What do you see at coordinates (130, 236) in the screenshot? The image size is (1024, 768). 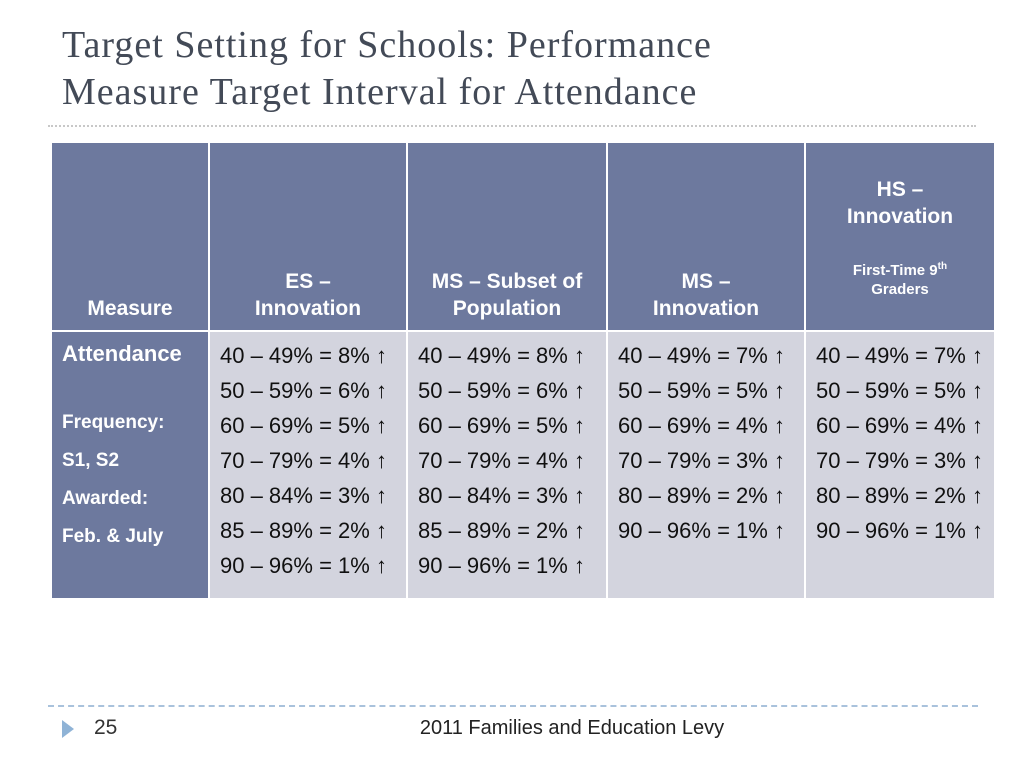 I see `column-header-measure: Measure` at bounding box center [130, 236].